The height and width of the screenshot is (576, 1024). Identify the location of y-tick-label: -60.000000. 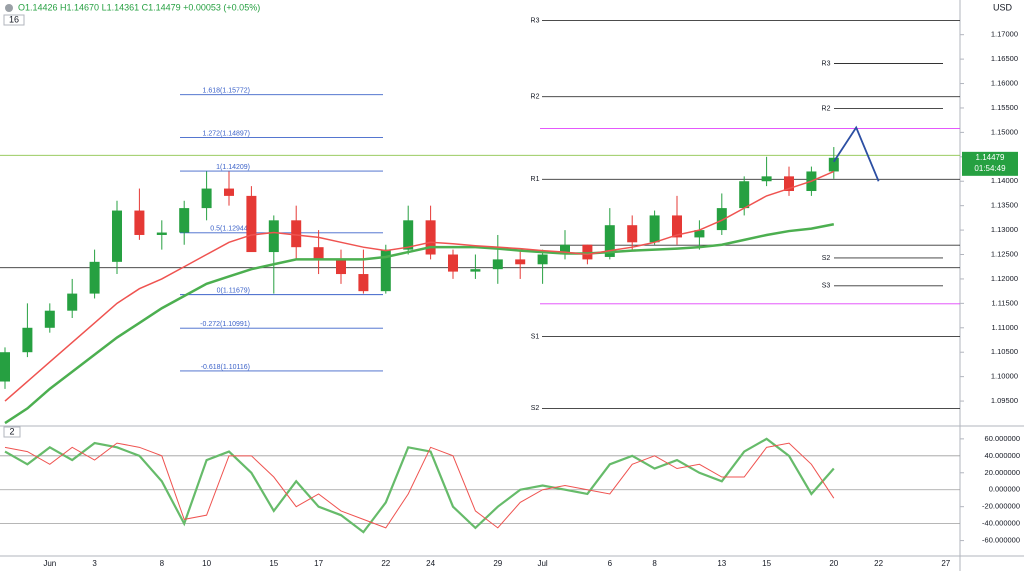
(1001, 540).